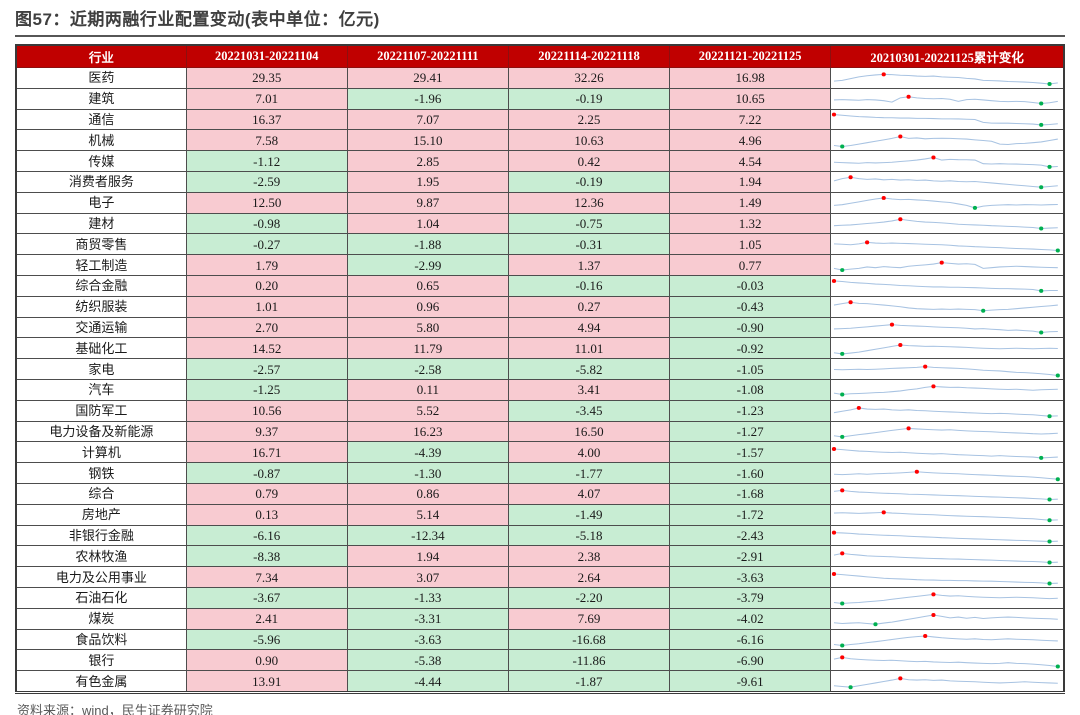 Image resolution: width=1080 pixels, height=715 pixels. I want to click on table-row: 机械 7.58 15.10 10.63 4.96, so click(540, 140).